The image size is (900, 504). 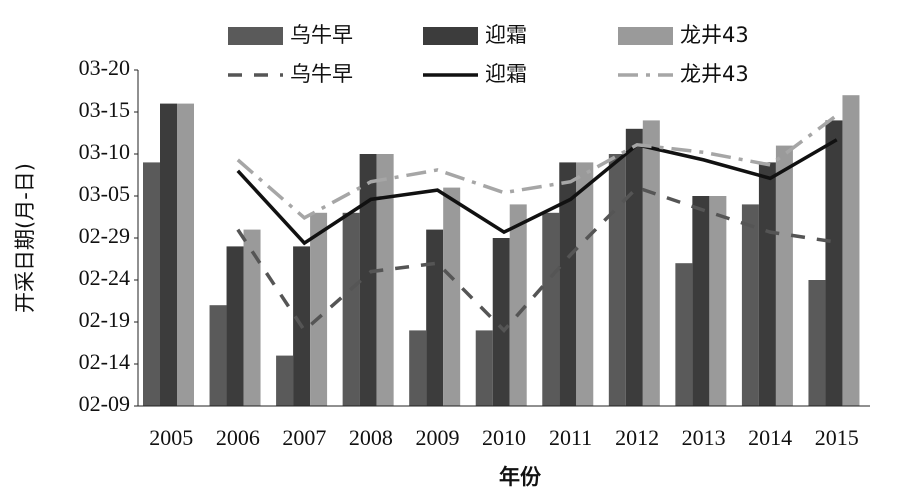 I want to click on x-tick-label: 2010, so click(x=504, y=437).